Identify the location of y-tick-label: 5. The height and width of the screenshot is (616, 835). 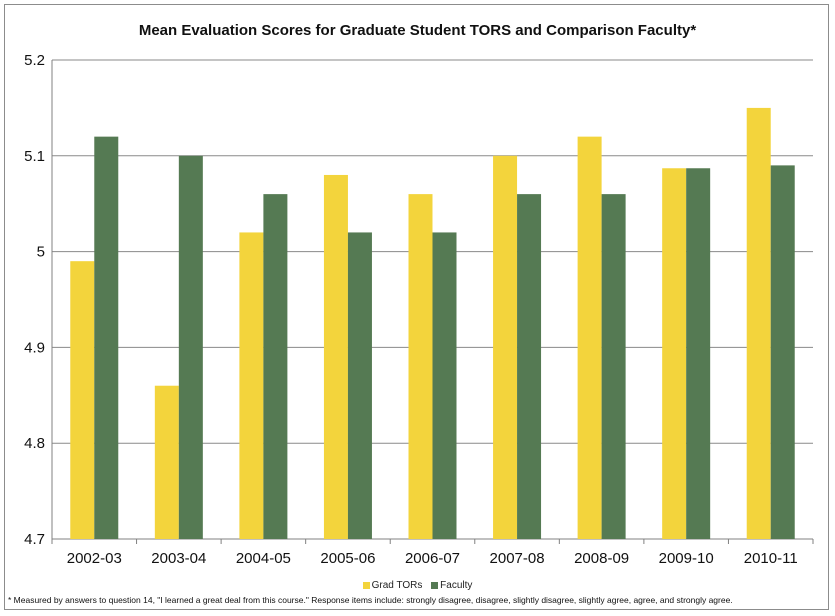
(41, 252).